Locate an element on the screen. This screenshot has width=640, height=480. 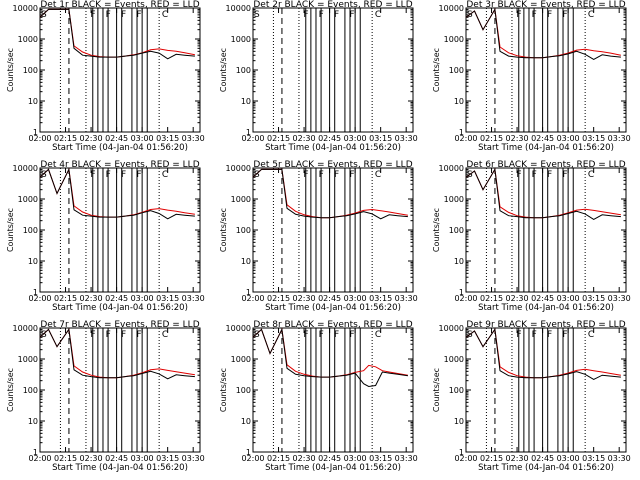
panel-title: Det 7r BLACK = Events, RED = LLD is located at coordinates (119, 325).